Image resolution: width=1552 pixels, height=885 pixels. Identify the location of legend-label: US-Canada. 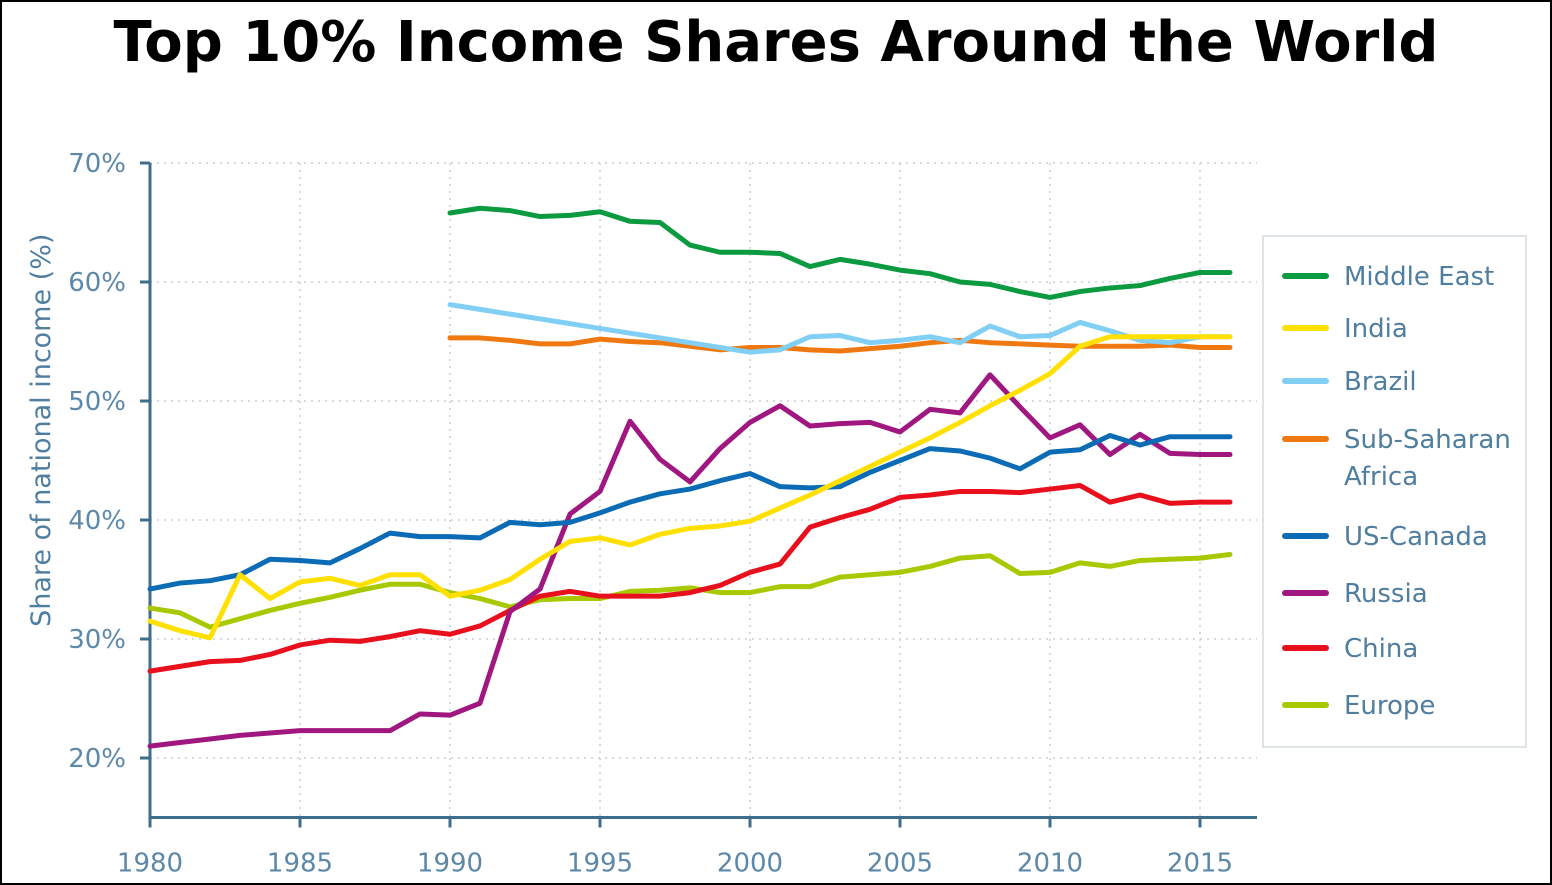
(1416, 537).